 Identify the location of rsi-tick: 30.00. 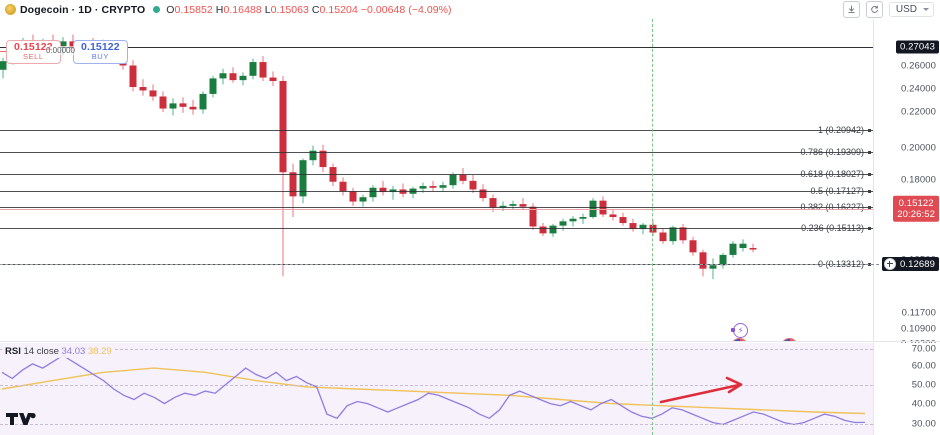
(923, 424).